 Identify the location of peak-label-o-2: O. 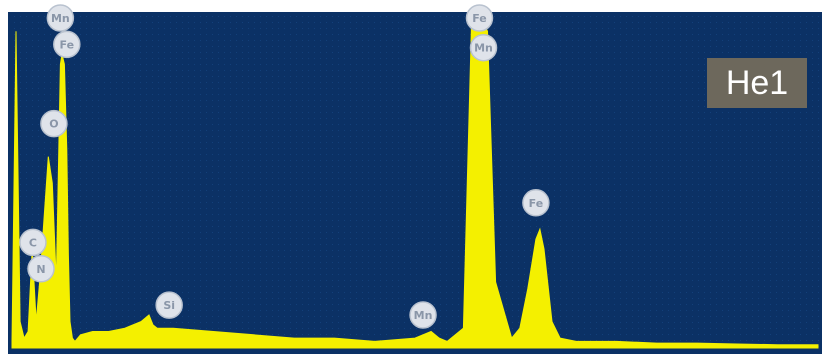
(54, 123).